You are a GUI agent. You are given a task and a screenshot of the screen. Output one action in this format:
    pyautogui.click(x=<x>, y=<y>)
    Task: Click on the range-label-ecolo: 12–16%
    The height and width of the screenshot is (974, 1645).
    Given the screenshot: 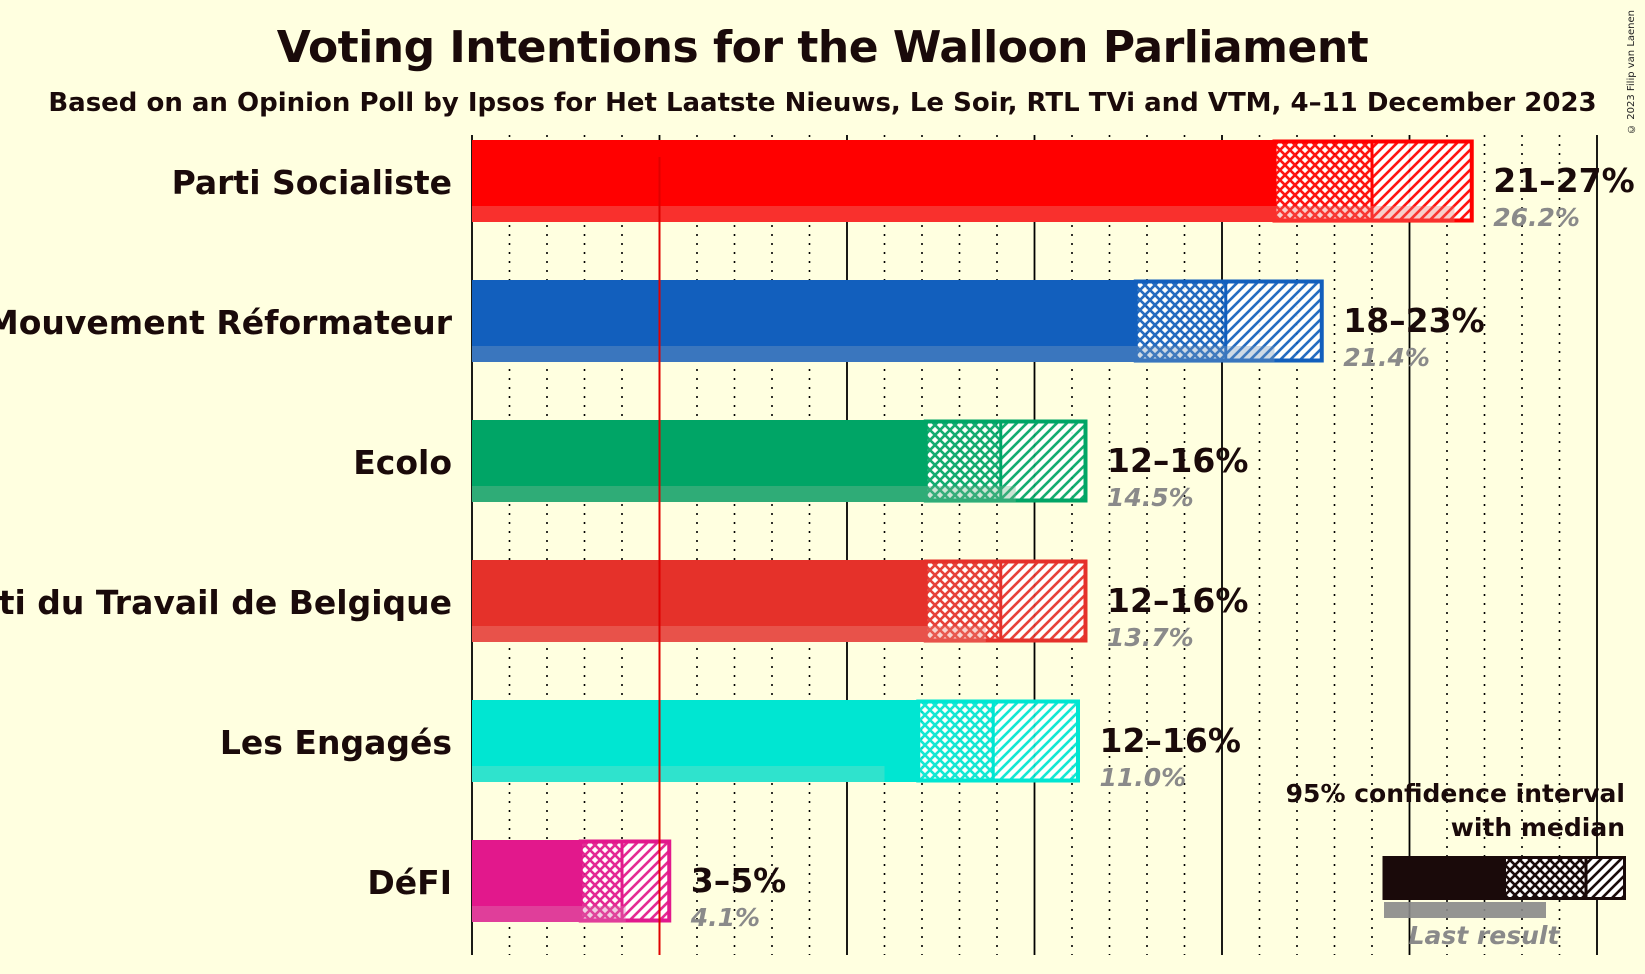 What is the action you would take?
    pyautogui.click(x=1177, y=460)
    